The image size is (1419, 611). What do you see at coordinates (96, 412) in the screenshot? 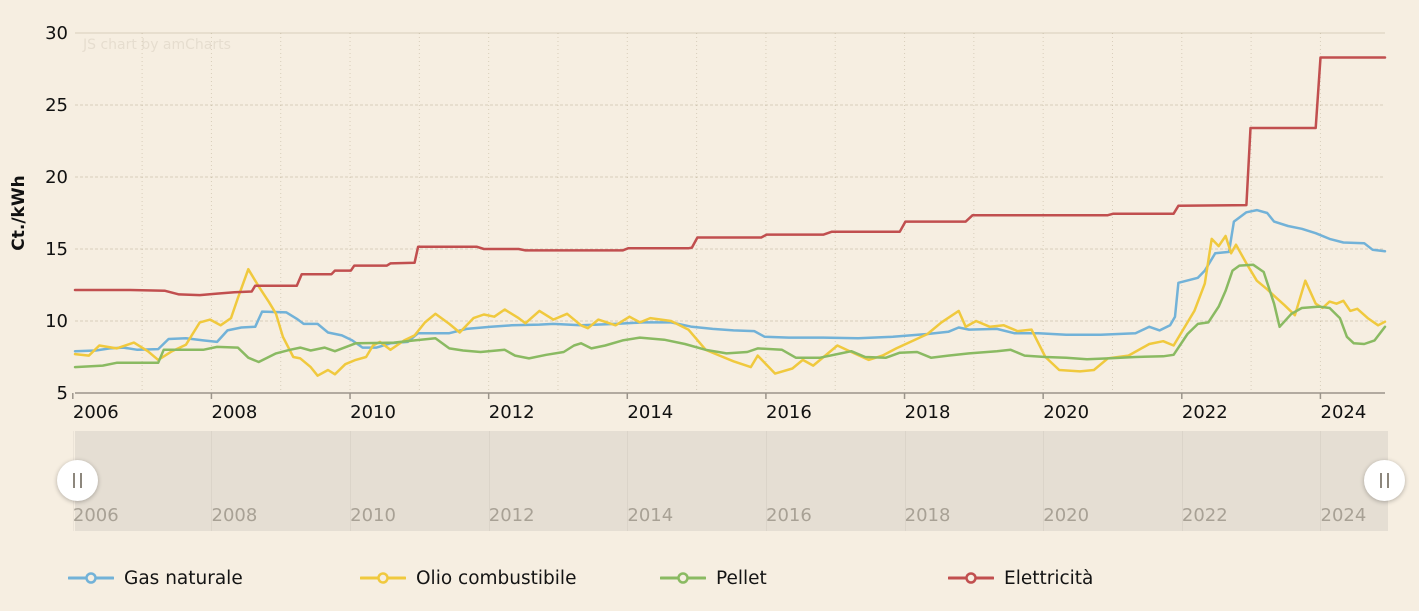
I see `x-axis-label: 2006` at bounding box center [96, 412].